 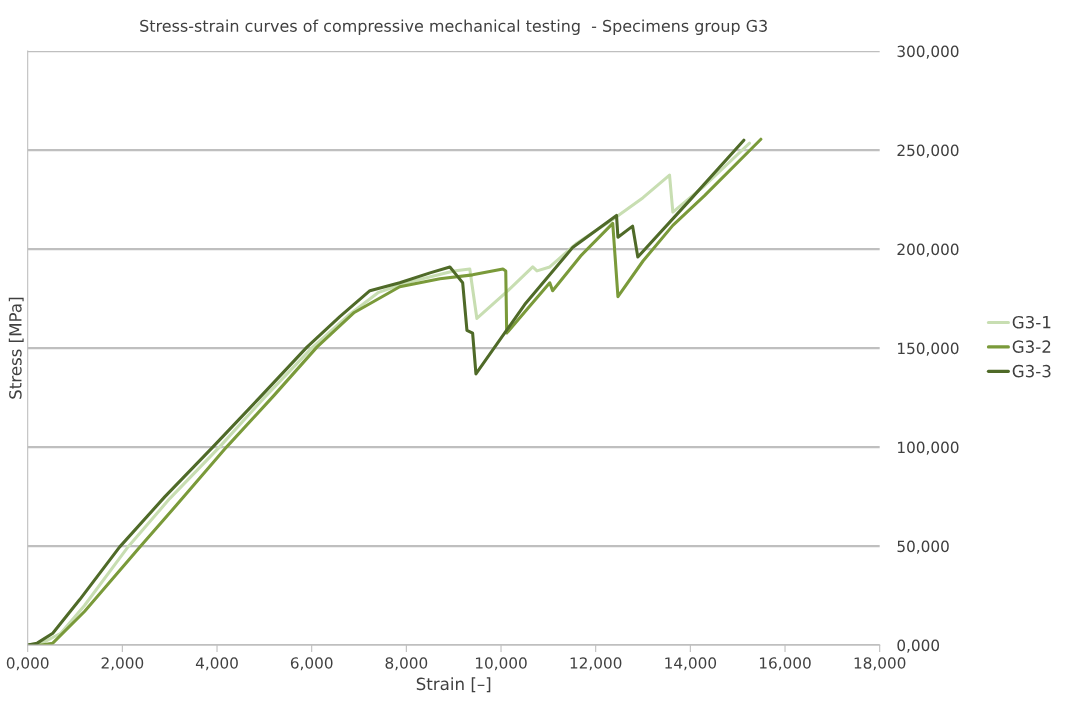 I want to click on legend-label: G3-3, so click(x=1031, y=371).